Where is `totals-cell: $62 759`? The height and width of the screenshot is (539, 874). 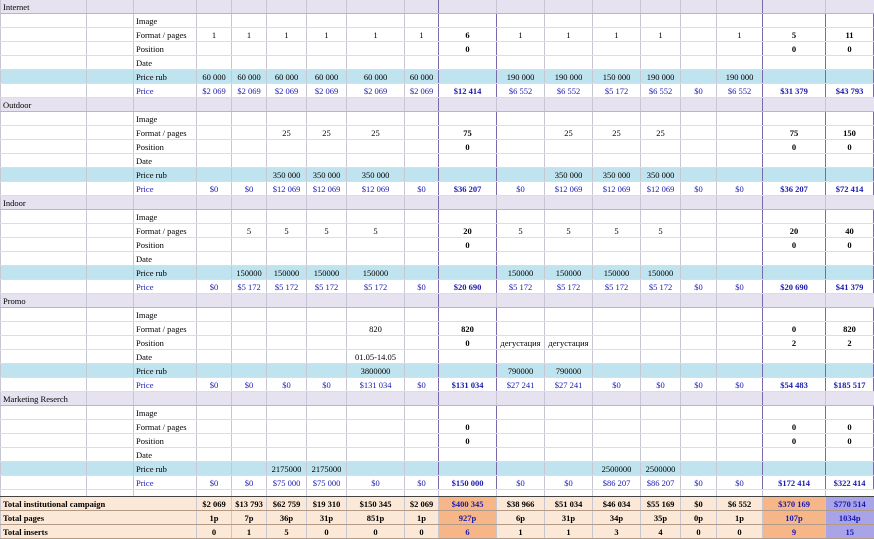
totals-cell: $62 759 is located at coordinates (286, 503).